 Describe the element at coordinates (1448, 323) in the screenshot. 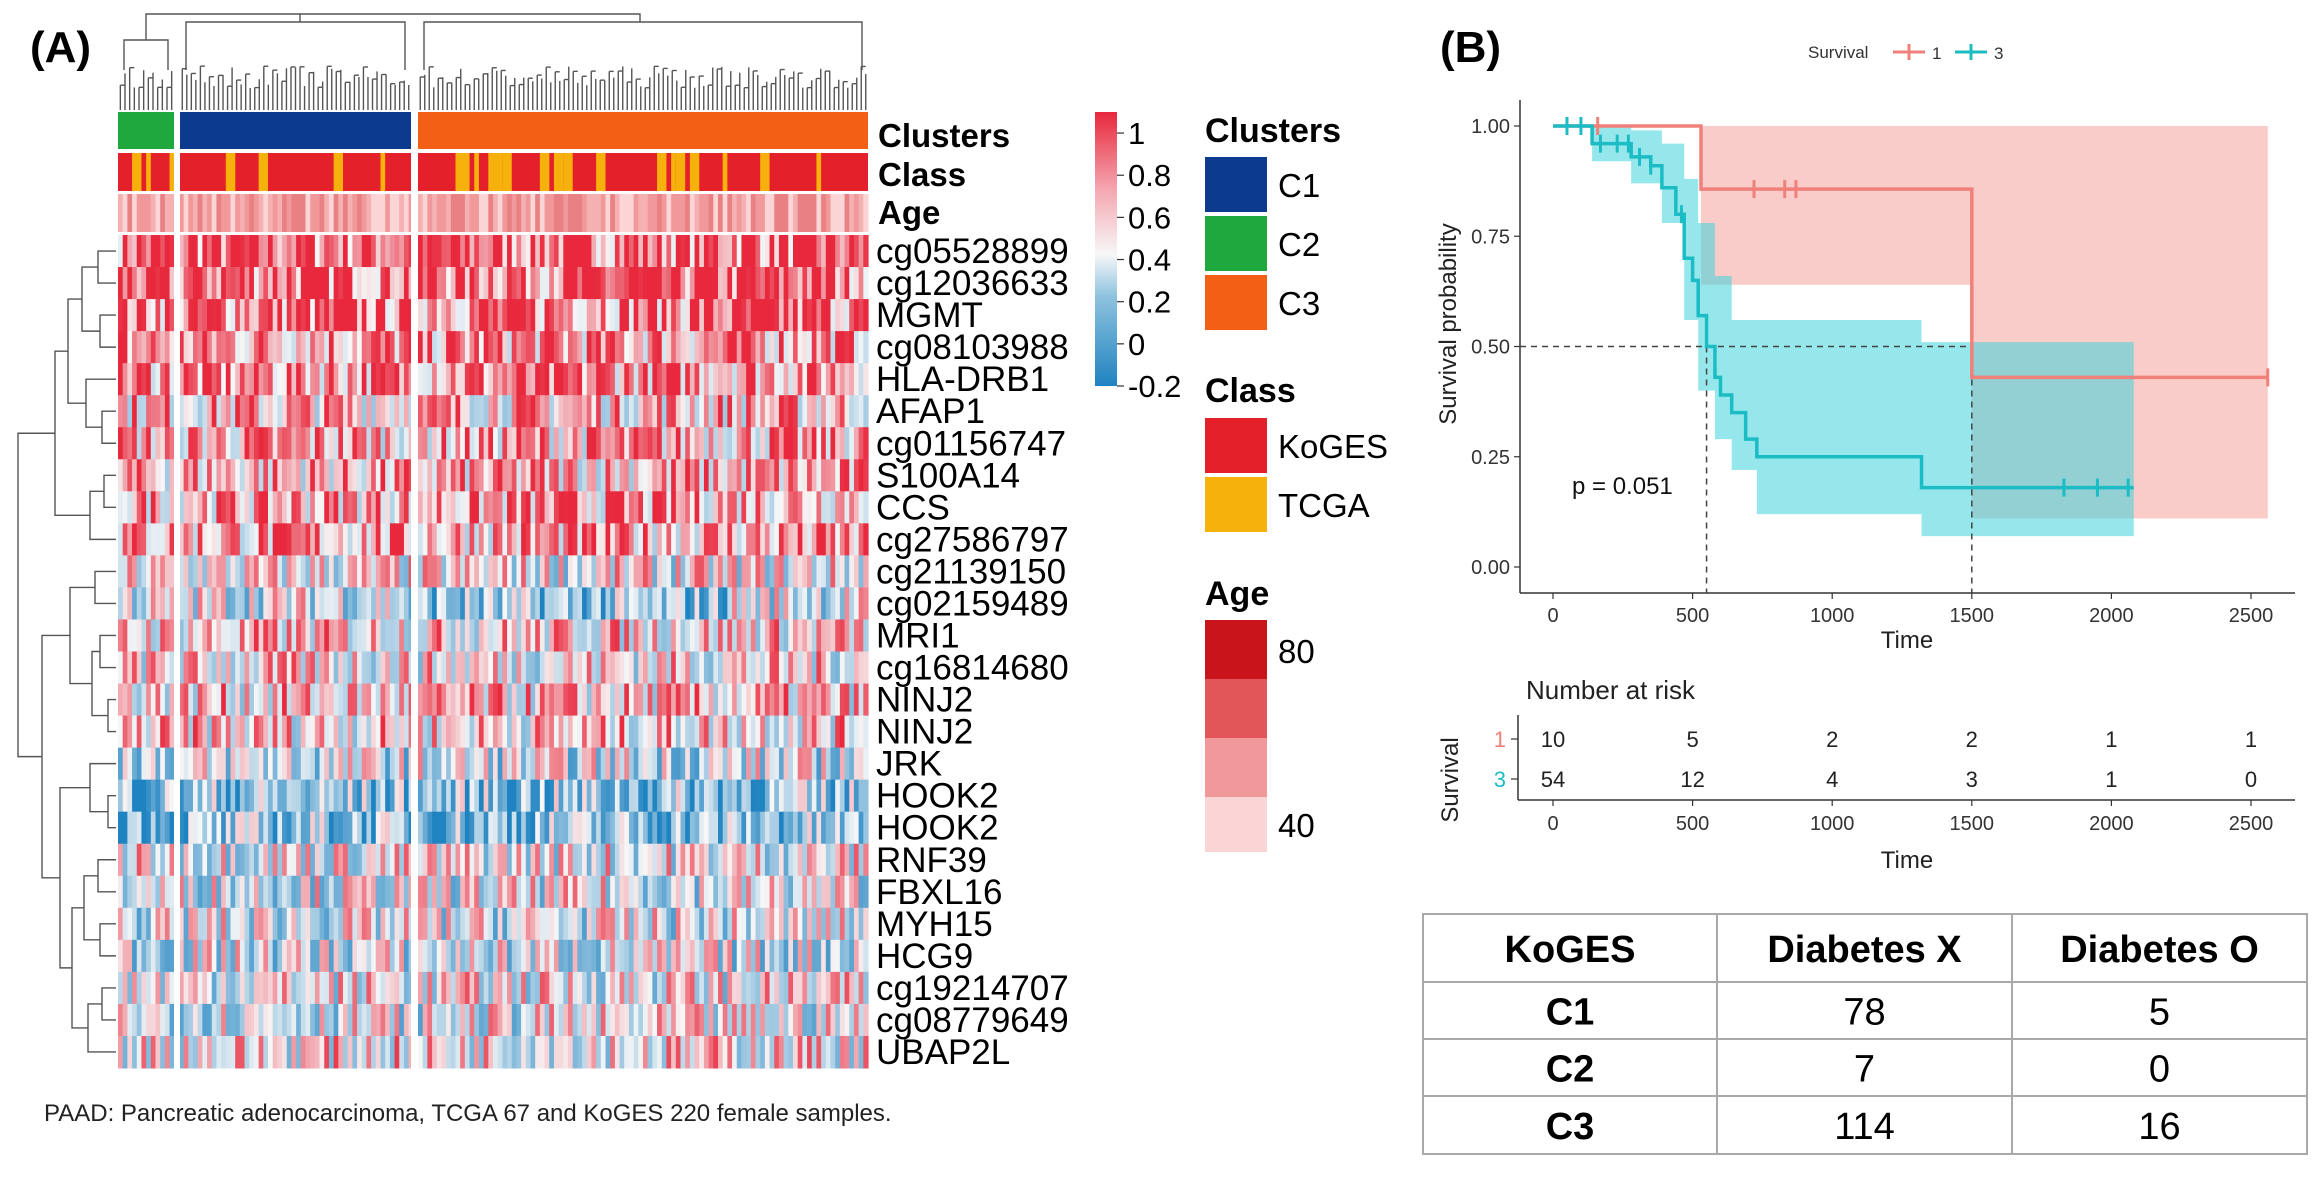

I see `km-ylabel: Survival probability` at that location.